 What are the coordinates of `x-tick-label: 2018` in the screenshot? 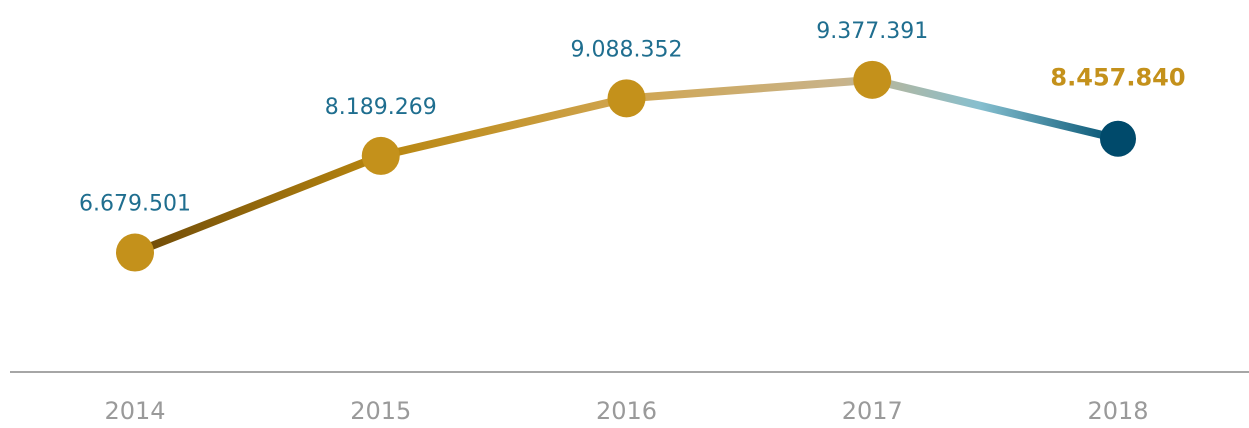 It's located at (1117, 411).